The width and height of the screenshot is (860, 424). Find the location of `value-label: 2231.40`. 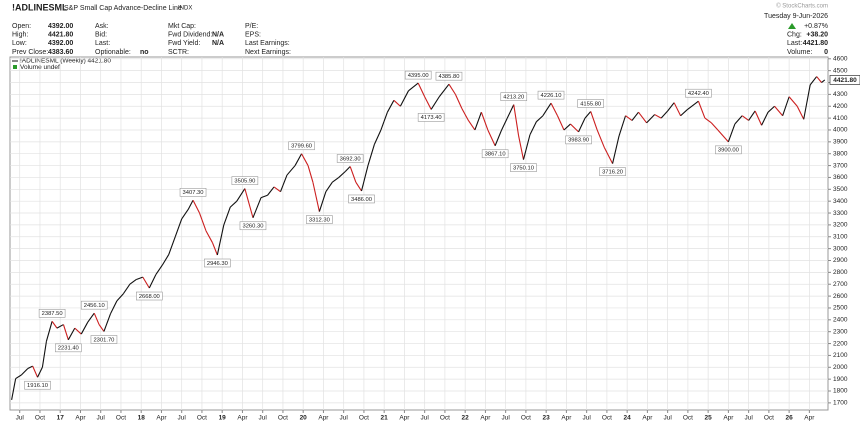

value-label: 2231.40 is located at coordinates (68, 349).